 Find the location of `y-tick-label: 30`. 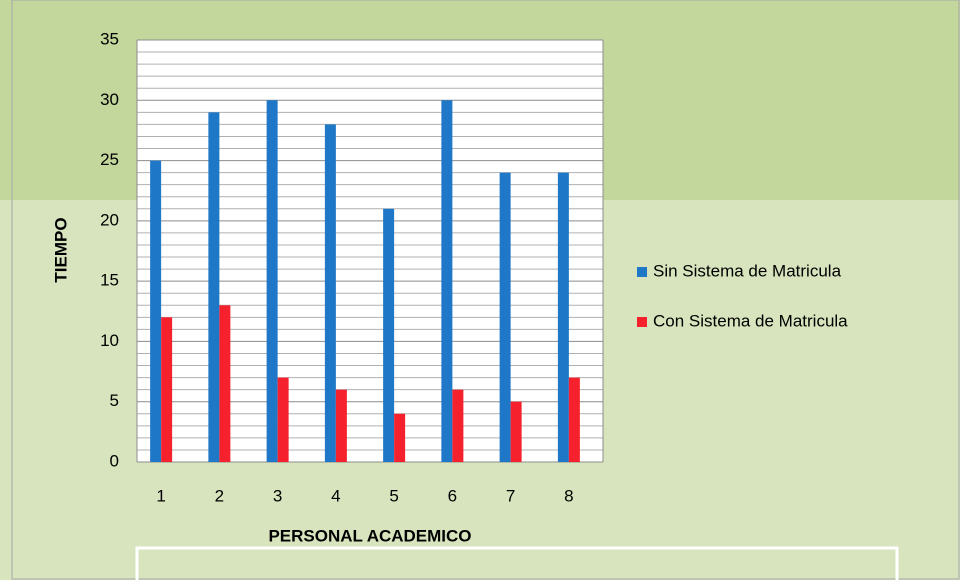

y-tick-label: 30 is located at coordinates (109, 99).